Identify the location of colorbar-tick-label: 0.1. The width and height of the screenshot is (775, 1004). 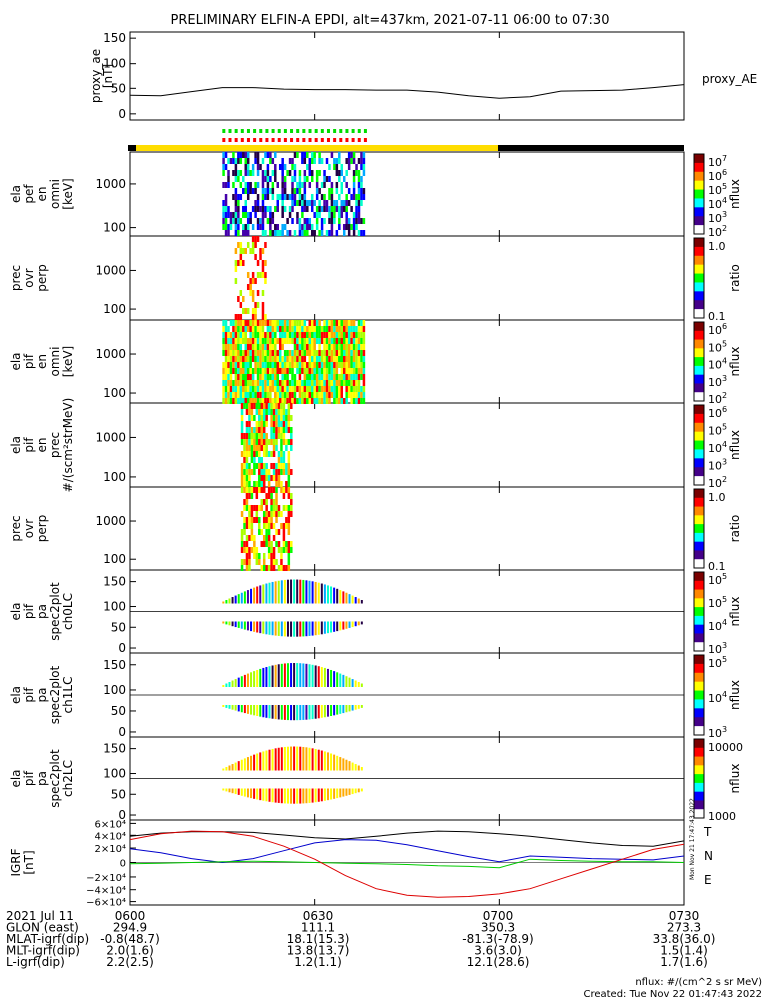
(717, 316).